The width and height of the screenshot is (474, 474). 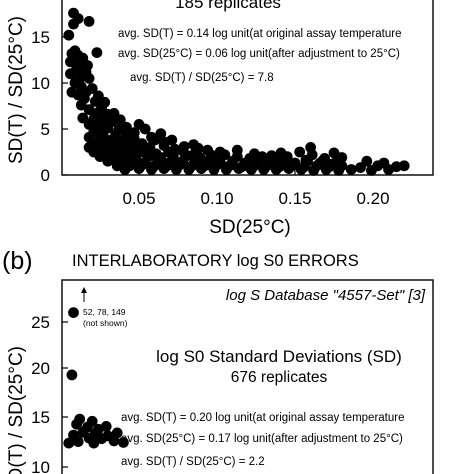 What do you see at coordinates (215, 261) in the screenshot?
I see `panel-b-heading: INTERLABORATORY log S0 ERRORS` at bounding box center [215, 261].